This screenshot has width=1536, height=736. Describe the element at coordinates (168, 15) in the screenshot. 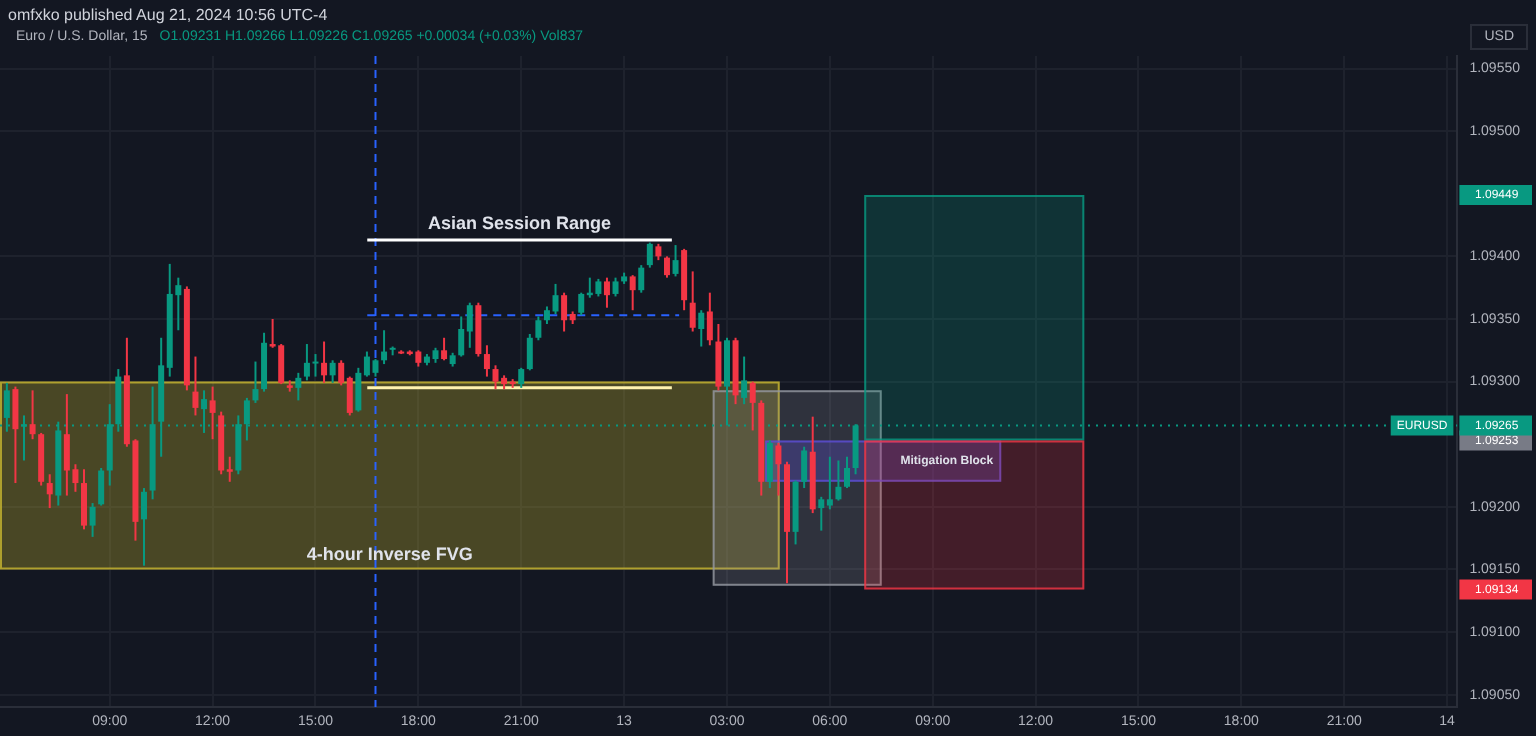

I see `chart-subtitle: omfxko published Aug 21, 2024 10:56 UTC-4` at that location.